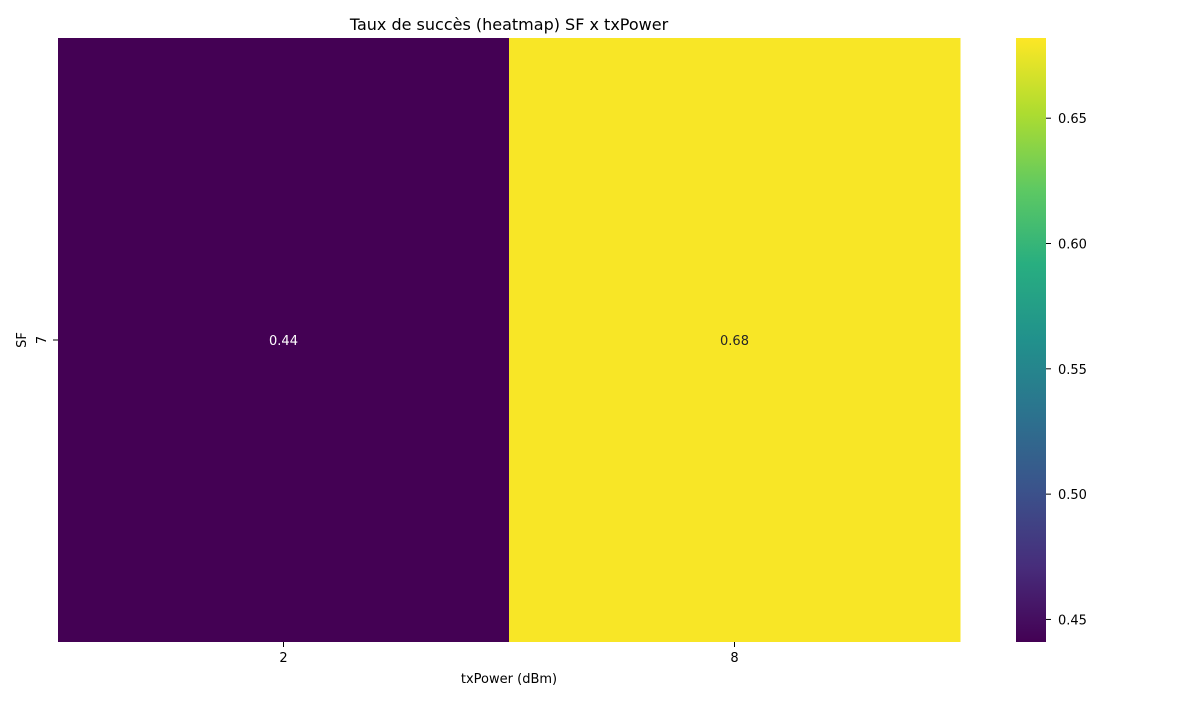 This screenshot has height=704, width=1200. Describe the element at coordinates (509, 679) in the screenshot. I see `x-axis-label: txPower (dBm)` at that location.